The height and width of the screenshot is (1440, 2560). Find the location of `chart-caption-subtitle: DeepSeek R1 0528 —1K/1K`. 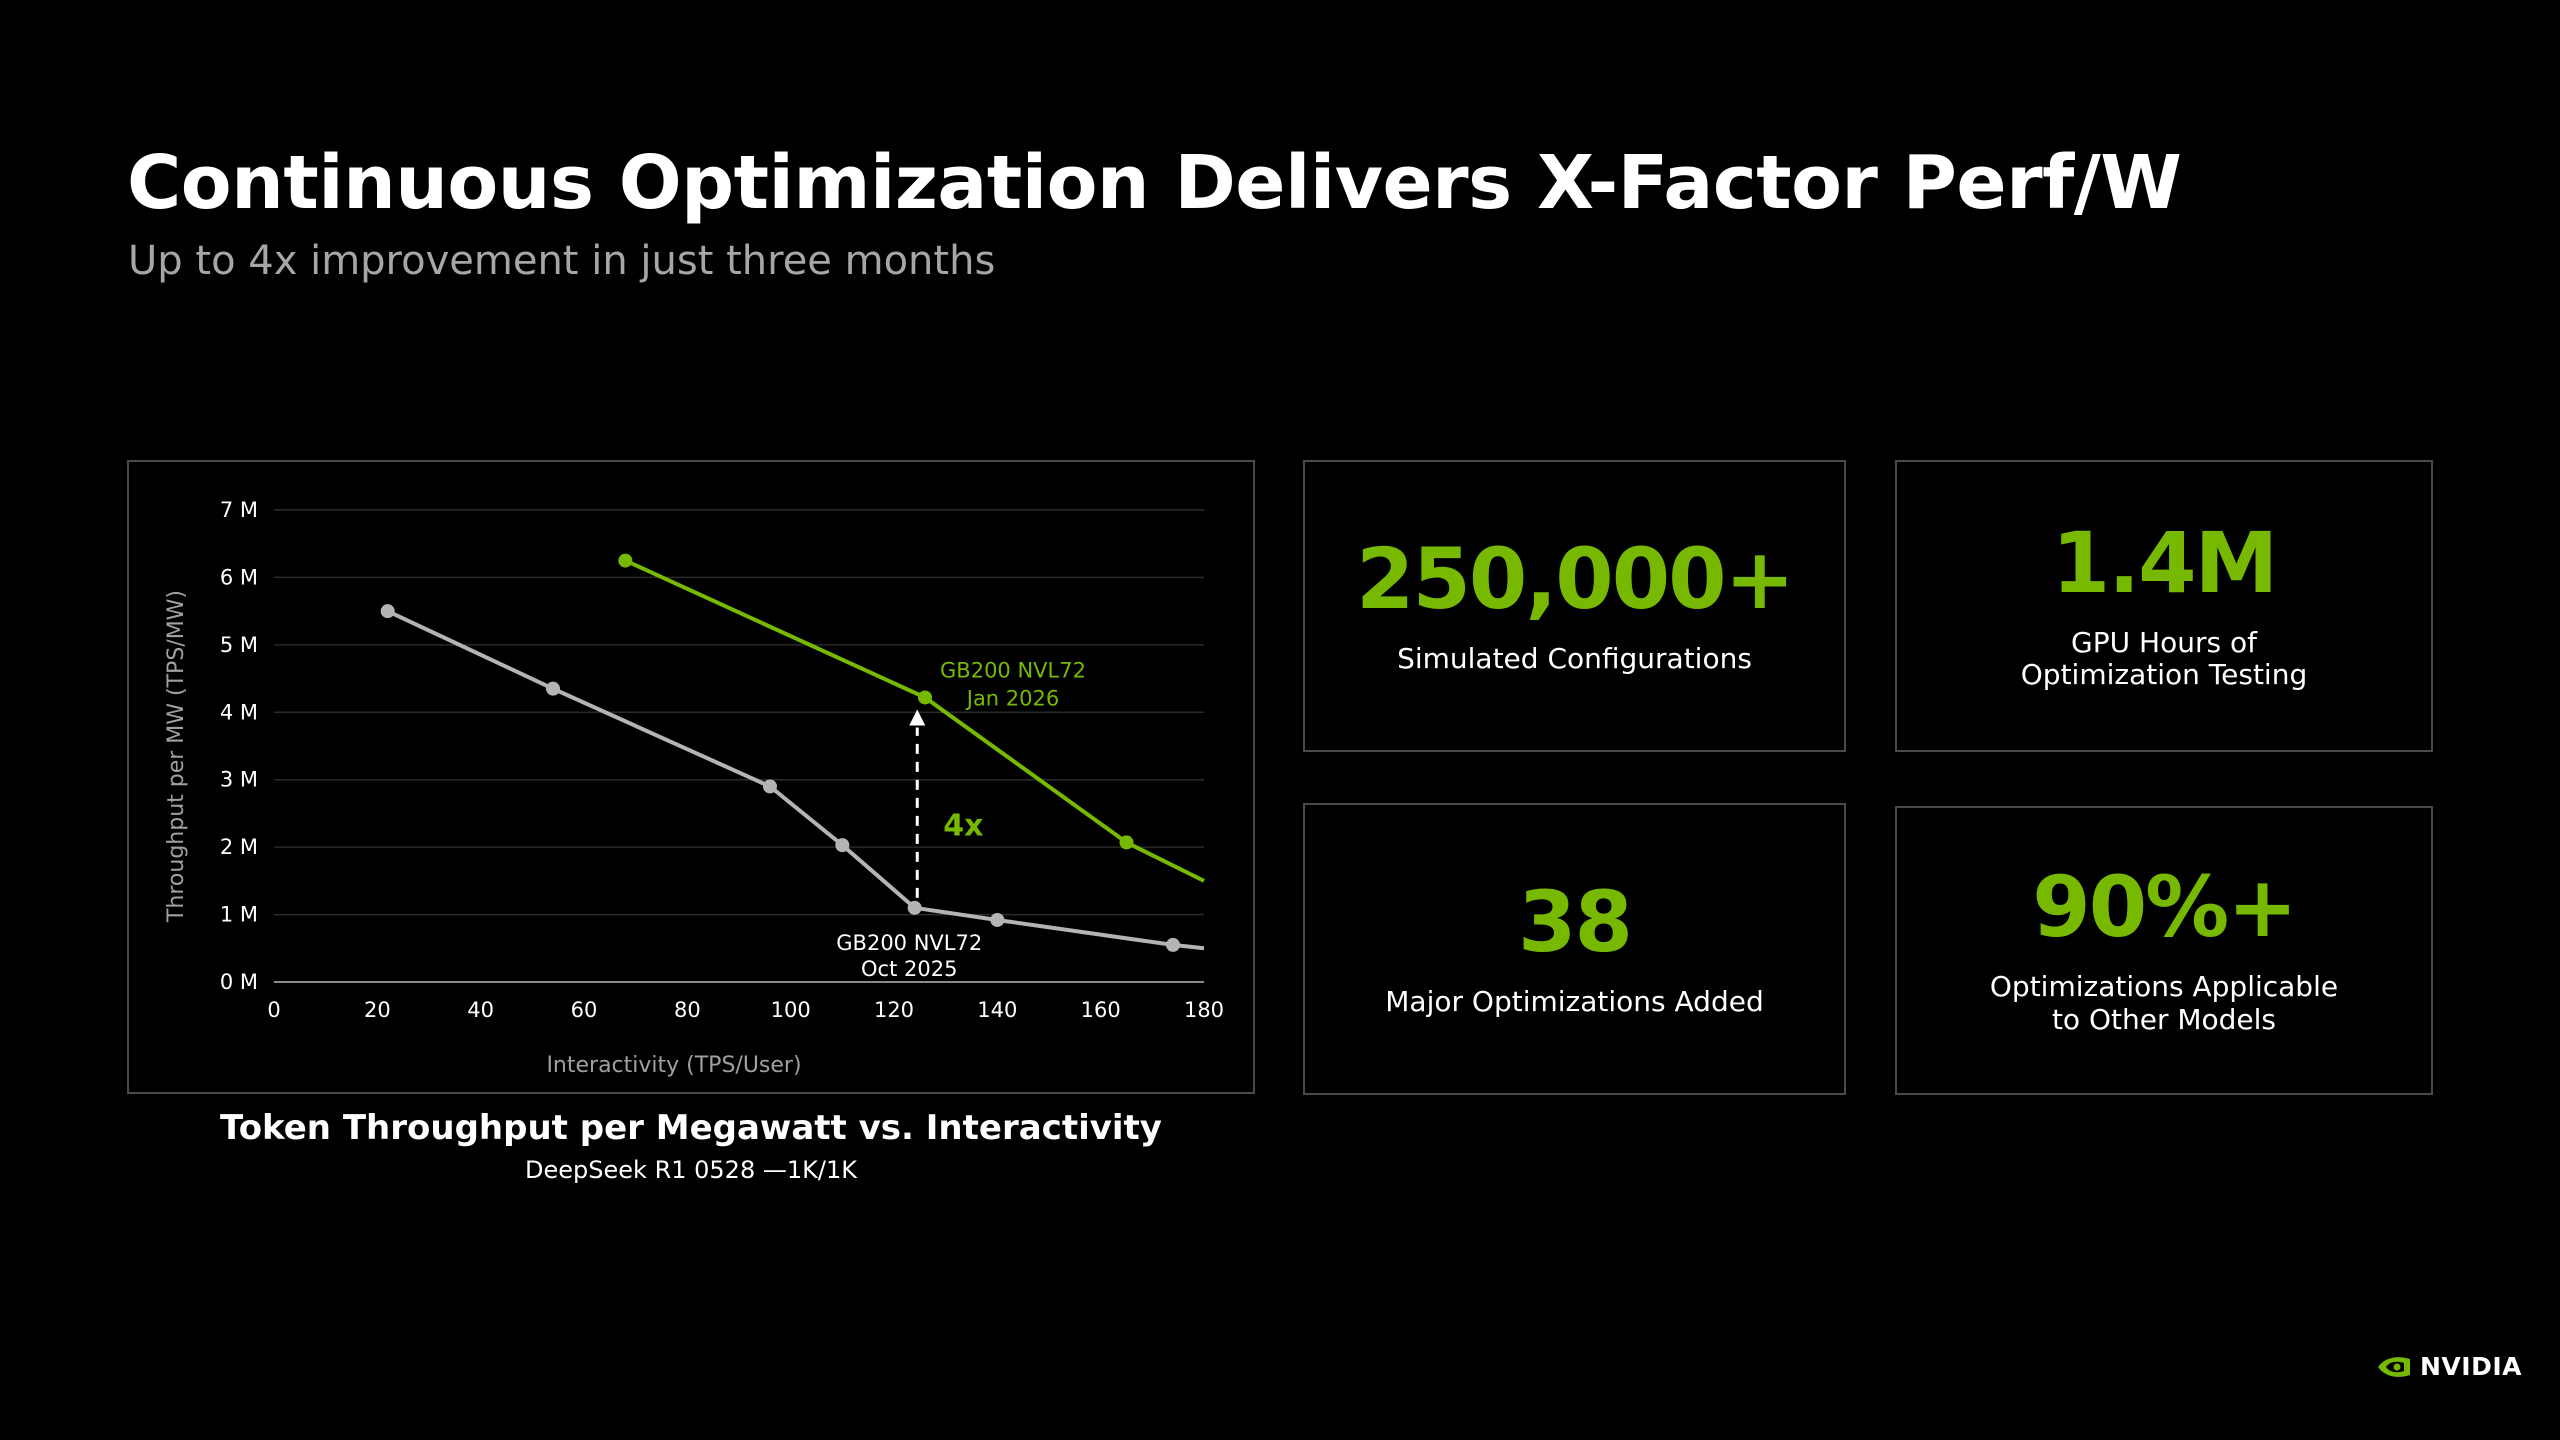

chart-caption-subtitle: DeepSeek R1 0528 —1K/1K is located at coordinates (691, 1170).